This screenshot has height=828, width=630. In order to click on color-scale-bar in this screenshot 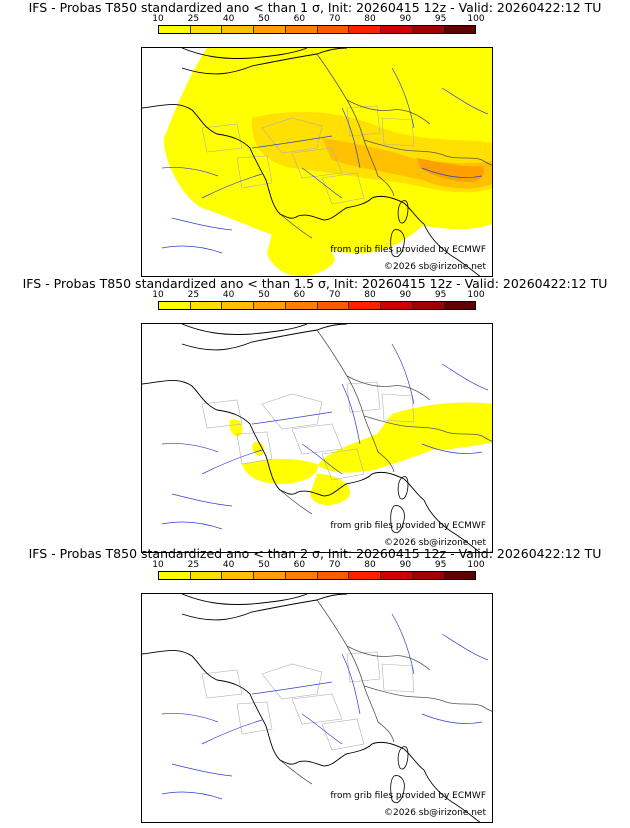, I will do `click(317, 29)`.